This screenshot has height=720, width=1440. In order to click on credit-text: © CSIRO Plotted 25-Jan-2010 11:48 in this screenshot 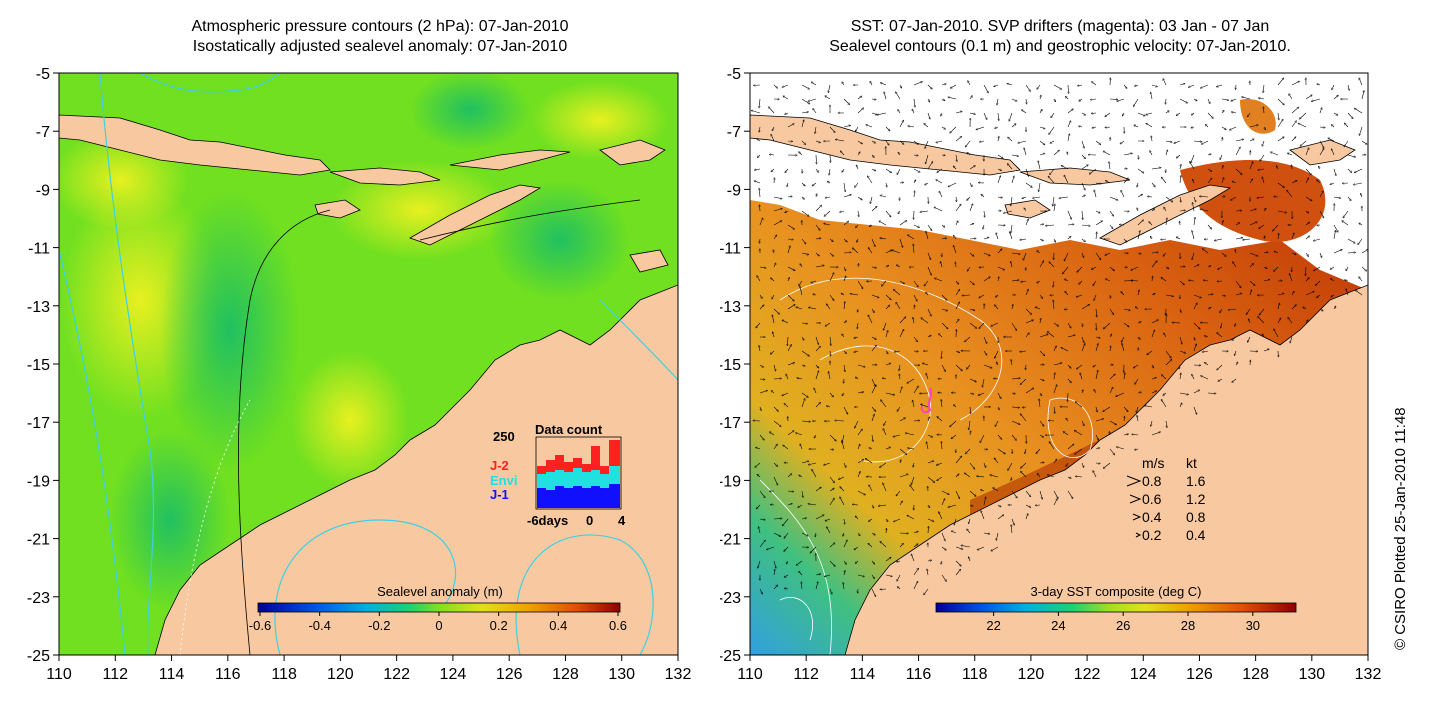, I will do `click(1400, 528)`.